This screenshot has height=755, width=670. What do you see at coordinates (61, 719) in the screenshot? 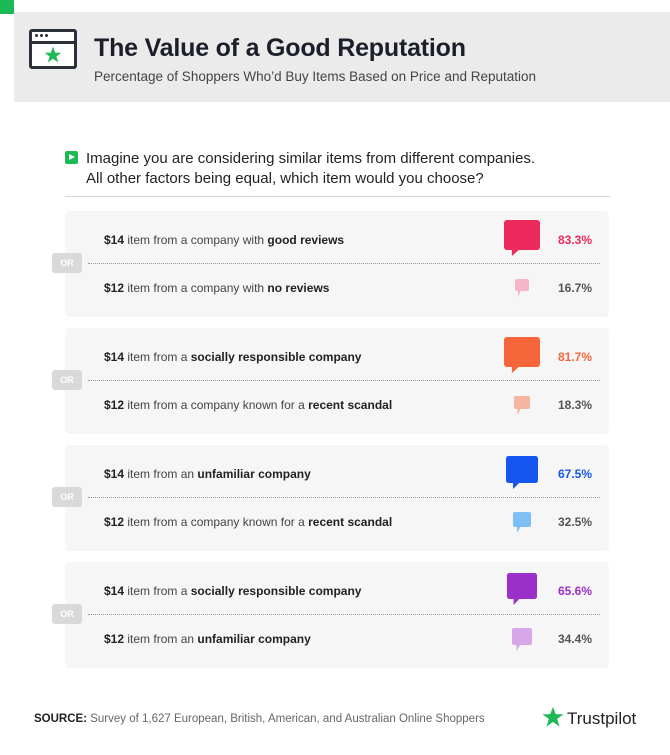
I see `source-label: SOURCE:` at bounding box center [61, 719].